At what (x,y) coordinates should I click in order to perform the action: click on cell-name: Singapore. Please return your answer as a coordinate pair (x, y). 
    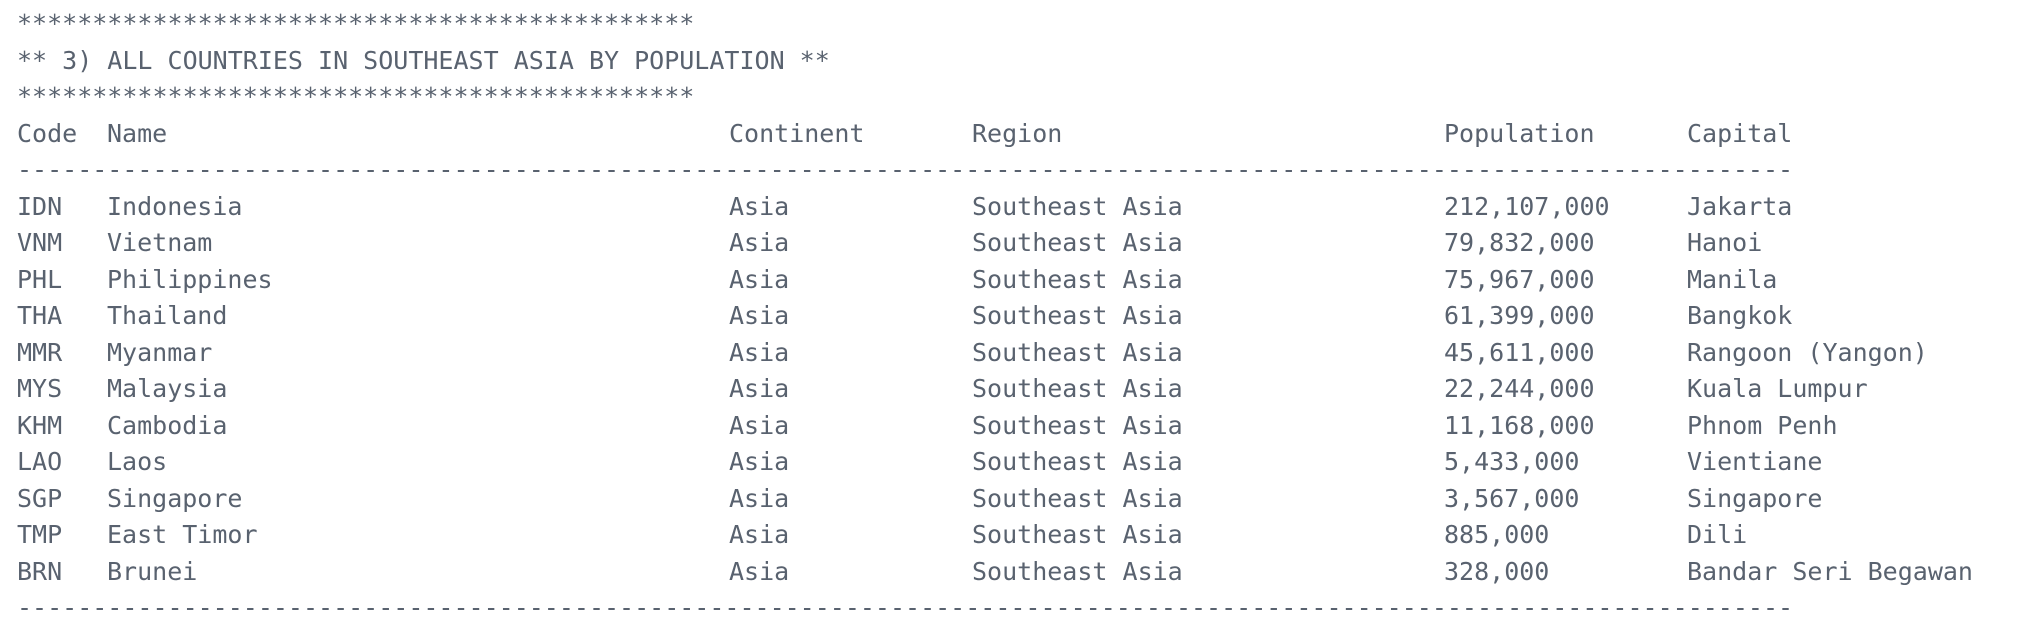
    Looking at the image, I should click on (175, 498).